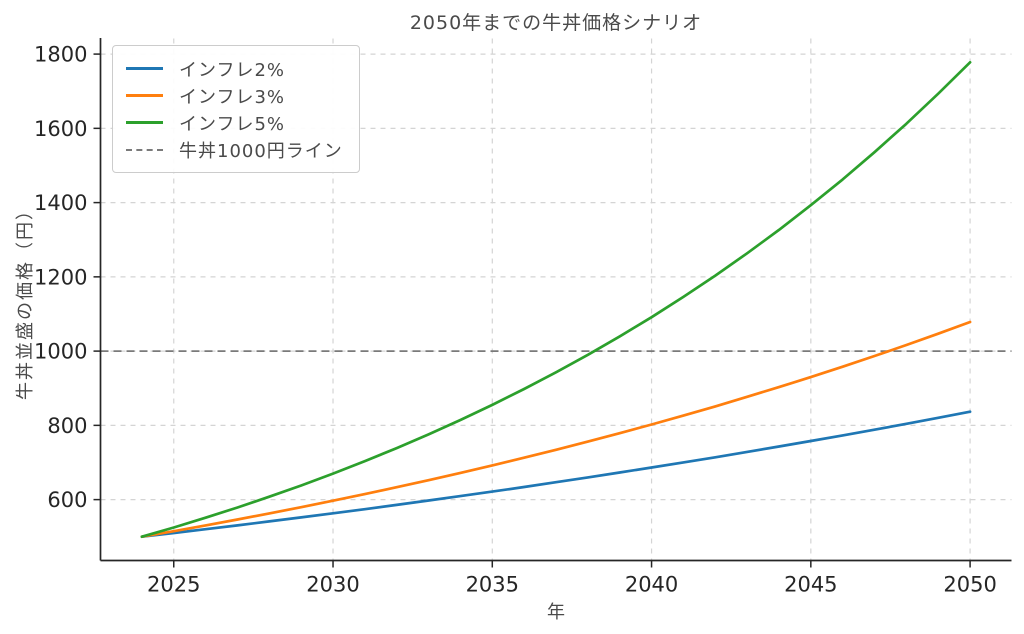 Image resolution: width=1024 pixels, height=634 pixels. I want to click on x-tick-label: 2030, so click(332, 585).